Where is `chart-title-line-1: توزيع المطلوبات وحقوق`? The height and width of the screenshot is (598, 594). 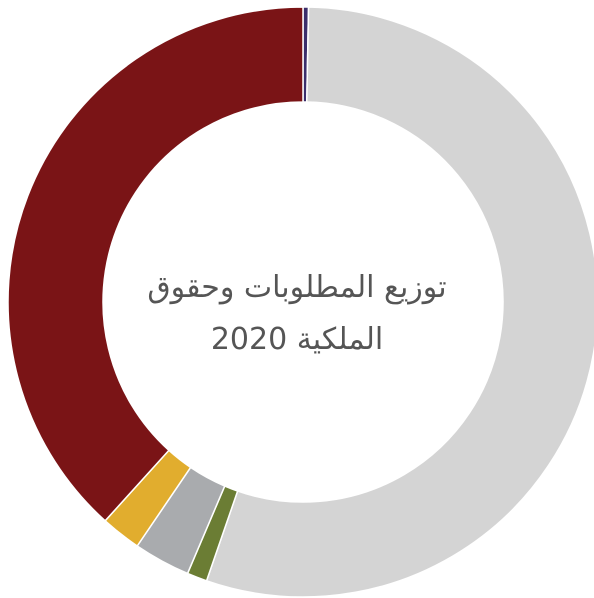 chart-title-line-1: توزيع المطلوبات وحقوق is located at coordinates (297, 287).